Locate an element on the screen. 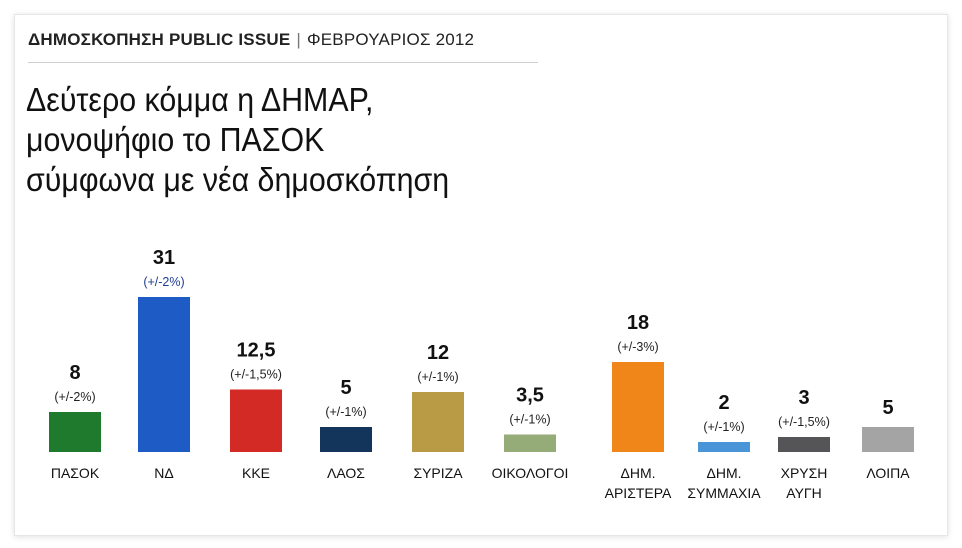 The width and height of the screenshot is (962, 548). category-label: ΧΡΥΣΗ is located at coordinates (804, 473).